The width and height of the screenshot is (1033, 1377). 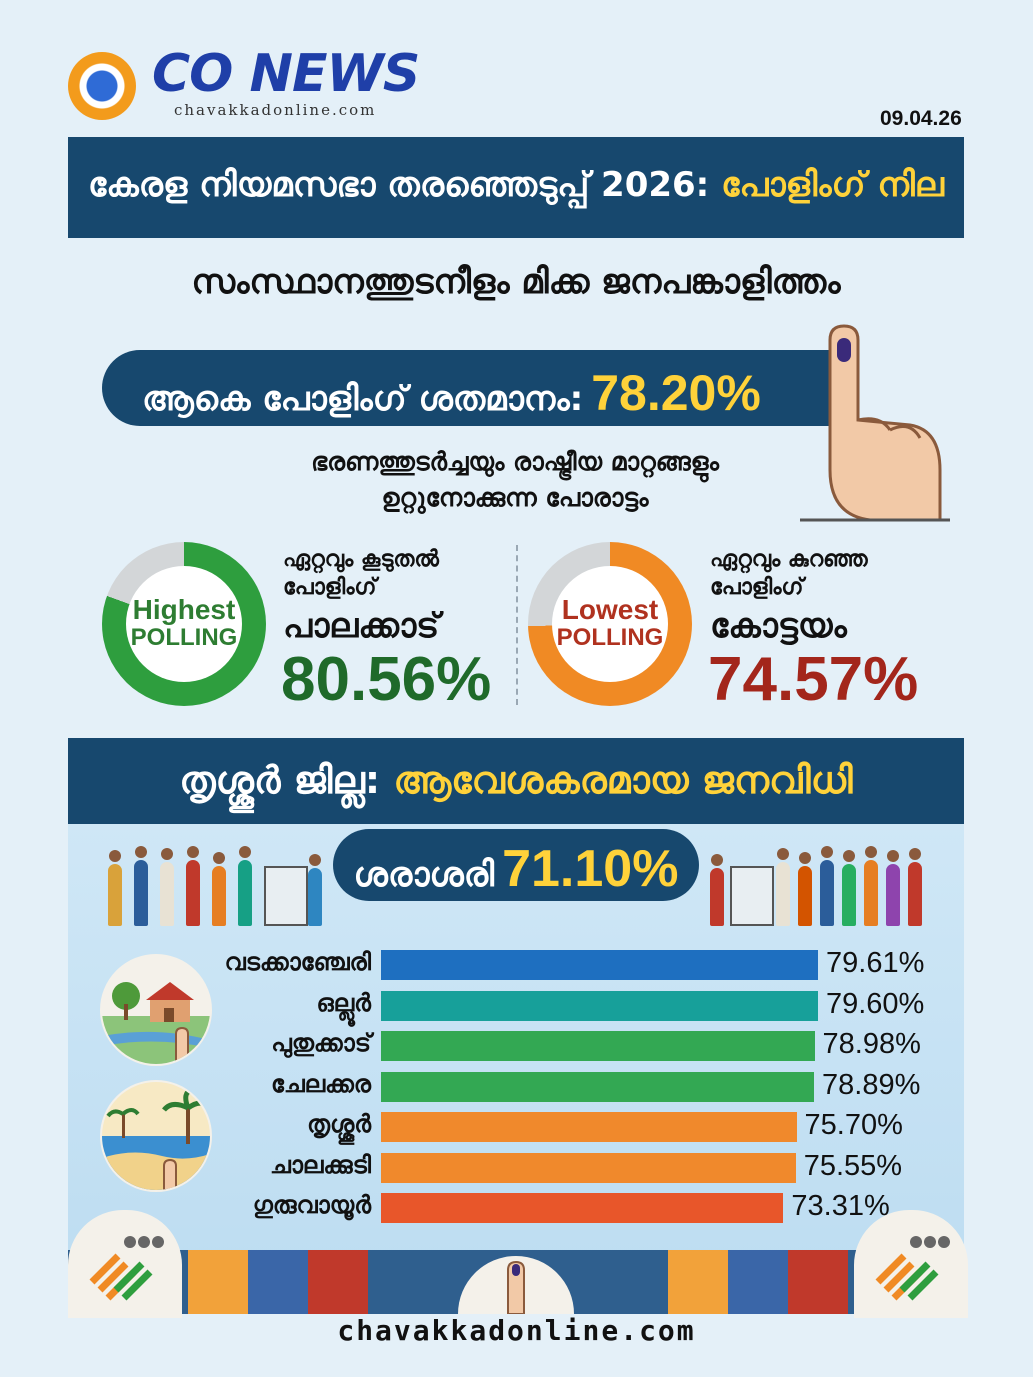 What do you see at coordinates (280, 780) in the screenshot?
I see `district-name: തൃശ്ശൂർ ജില്ല:` at bounding box center [280, 780].